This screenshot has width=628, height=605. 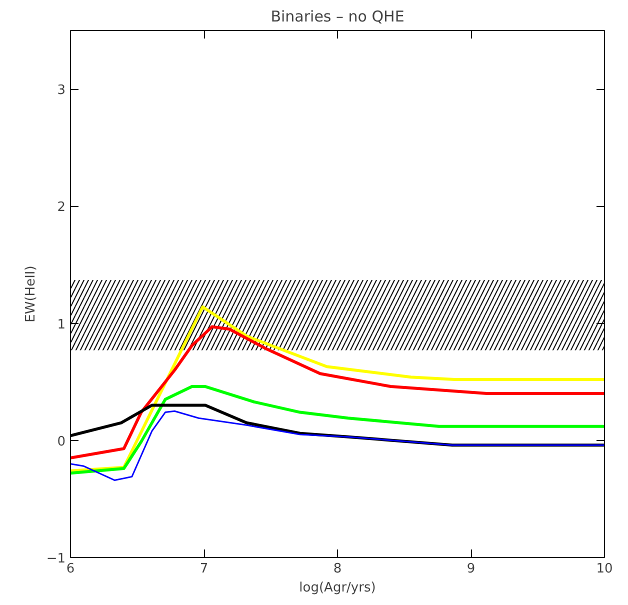 What do you see at coordinates (61, 90) in the screenshot?
I see `y-tick-label: 3` at bounding box center [61, 90].